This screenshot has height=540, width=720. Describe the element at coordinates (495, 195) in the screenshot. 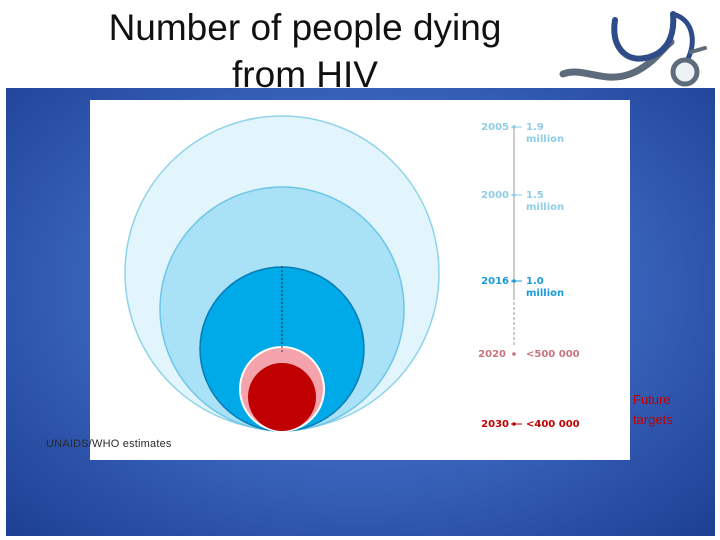

I see `timeline-year: 2000` at that location.